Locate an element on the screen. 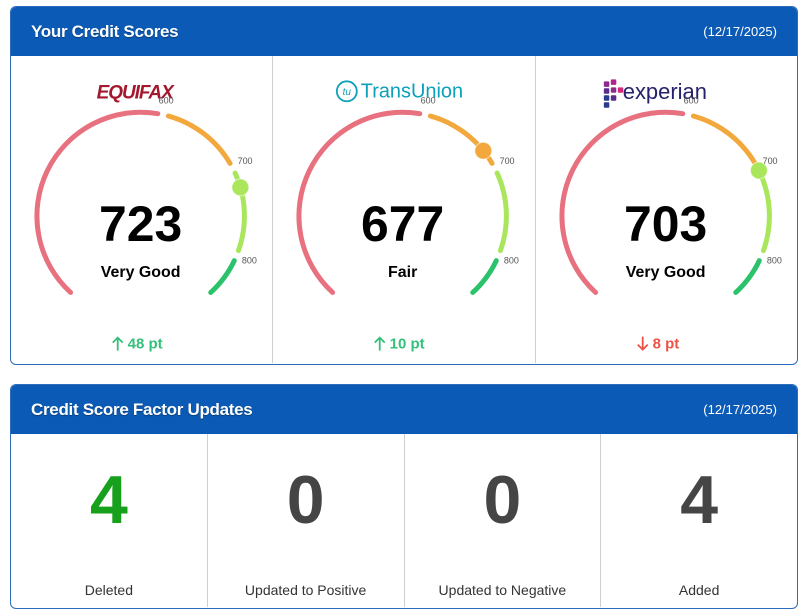 Image resolution: width=807 pixels, height=616 pixels. logo-mark: tu is located at coordinates (347, 92).